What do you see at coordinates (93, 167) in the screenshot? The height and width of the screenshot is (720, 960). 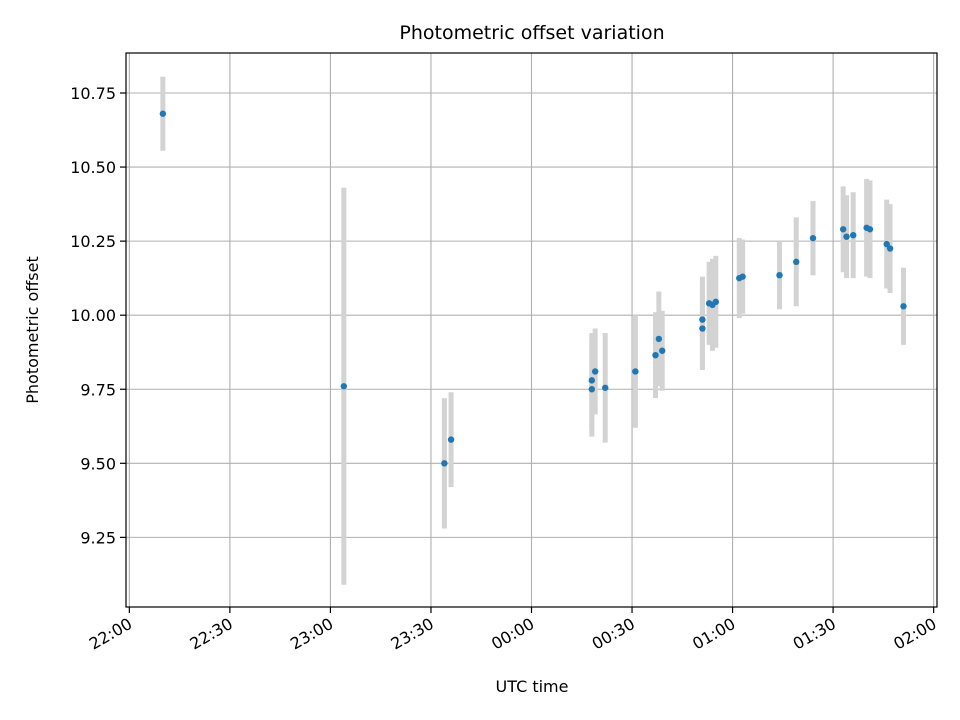 I see `y-tick-label: 10.50` at bounding box center [93, 167].